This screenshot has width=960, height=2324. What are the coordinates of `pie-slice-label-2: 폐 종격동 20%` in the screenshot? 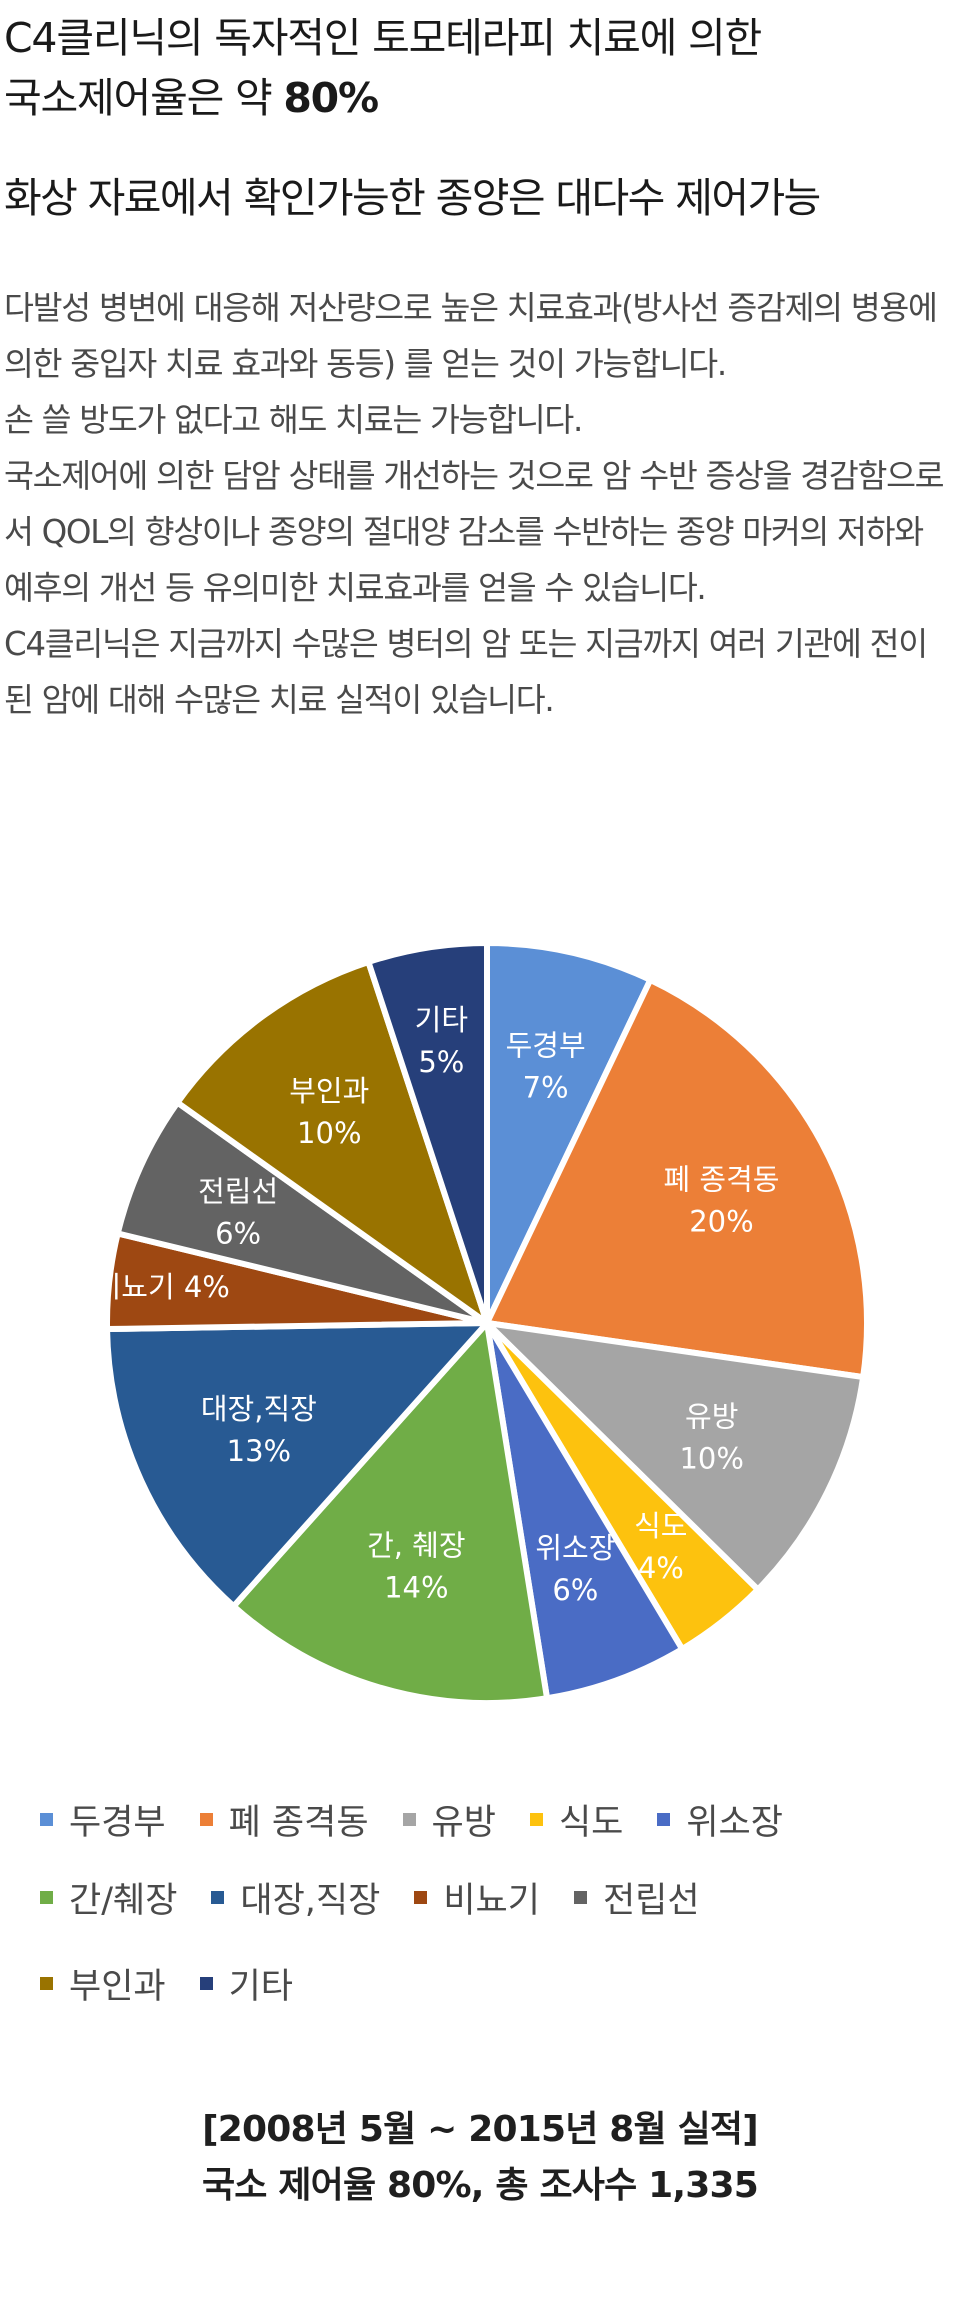 It's located at (721, 1200).